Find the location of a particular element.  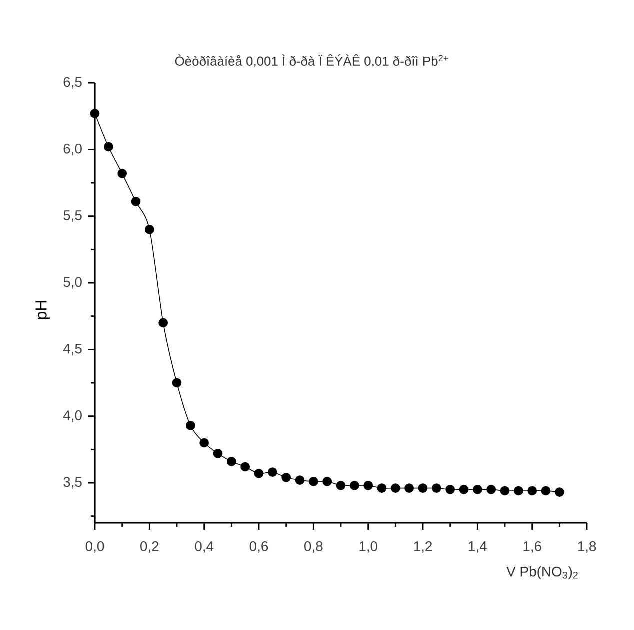

x-tick-label: 0,6 is located at coordinates (259, 548).